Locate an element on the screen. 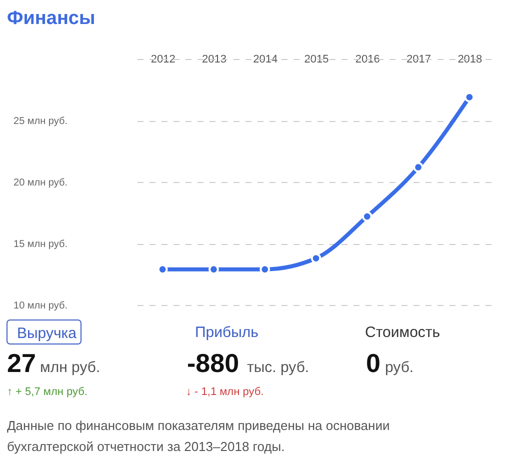 This screenshot has height=461, width=531. y-tick-label: 10 млн руб. is located at coordinates (41, 306).